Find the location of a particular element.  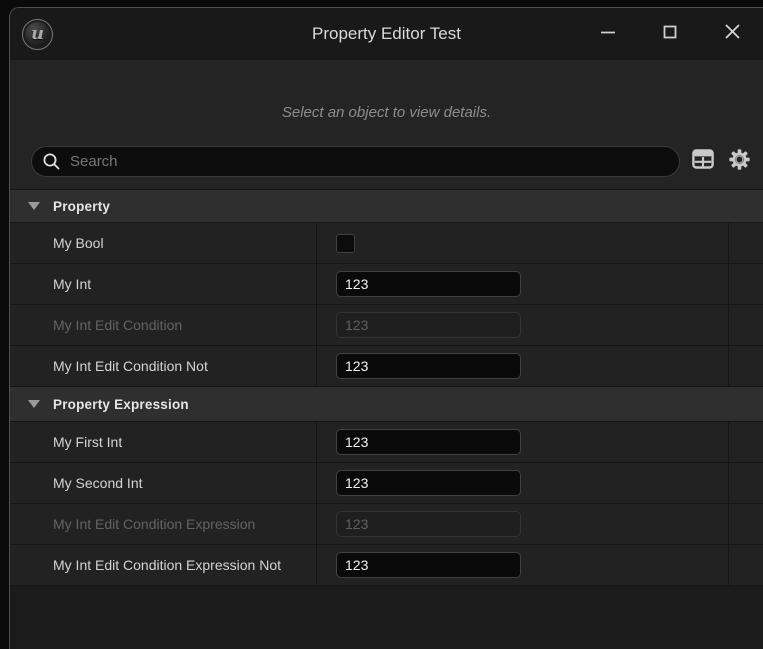

table-view-button is located at coordinates (703, 161).